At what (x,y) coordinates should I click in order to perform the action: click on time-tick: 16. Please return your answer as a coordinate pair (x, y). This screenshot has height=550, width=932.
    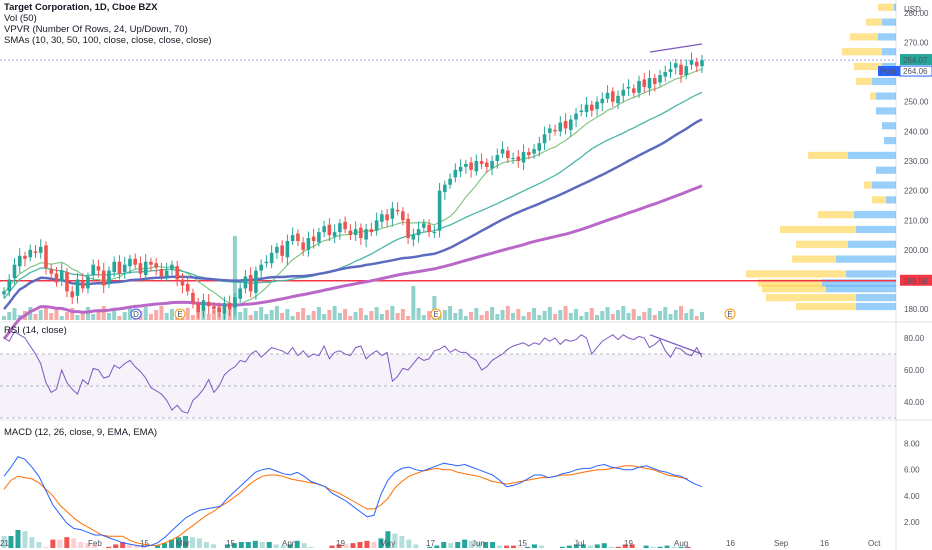
    Looking at the image, I should click on (730, 543).